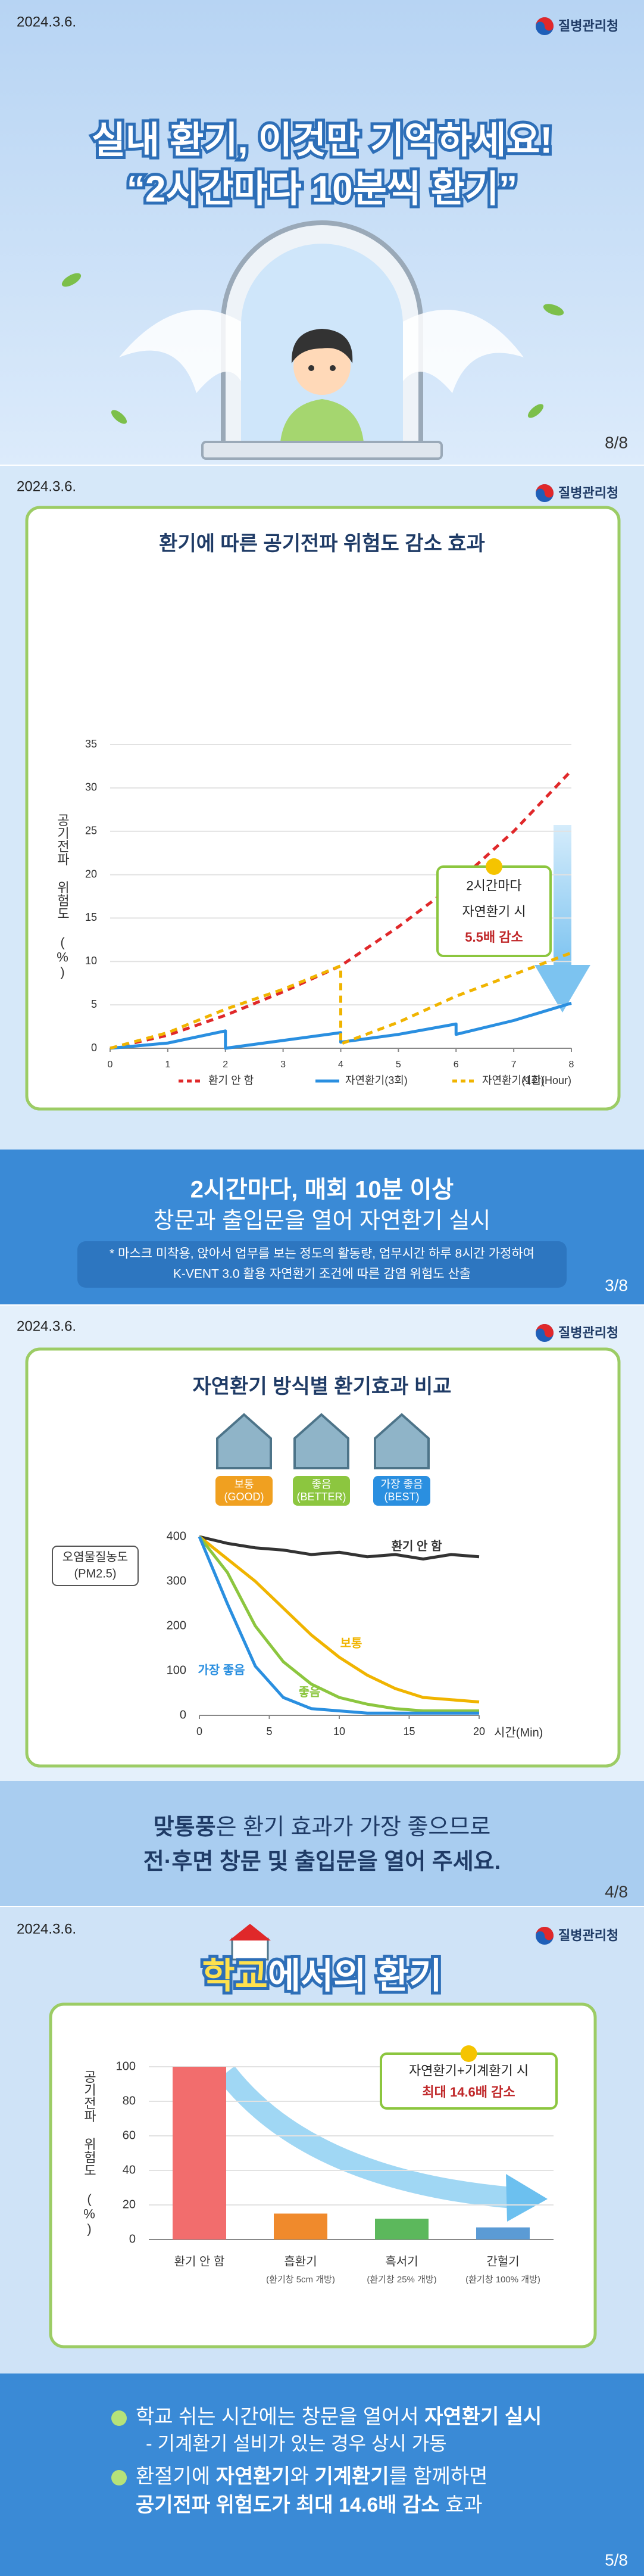  Describe the element at coordinates (250, 1942) in the screenshot. I see `school-icon` at that location.